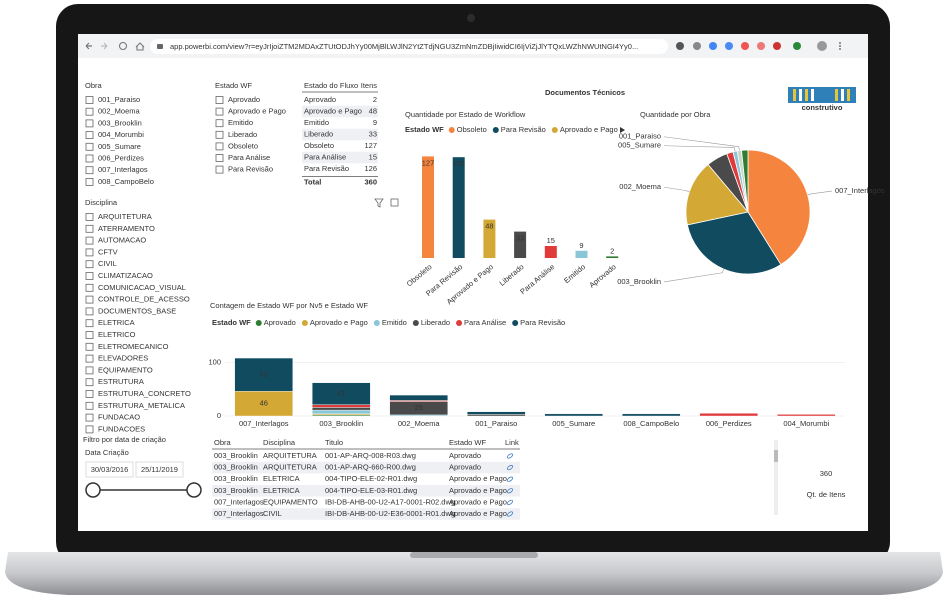 This screenshot has width=948, height=599. I want to click on forward-button, so click(104, 46).